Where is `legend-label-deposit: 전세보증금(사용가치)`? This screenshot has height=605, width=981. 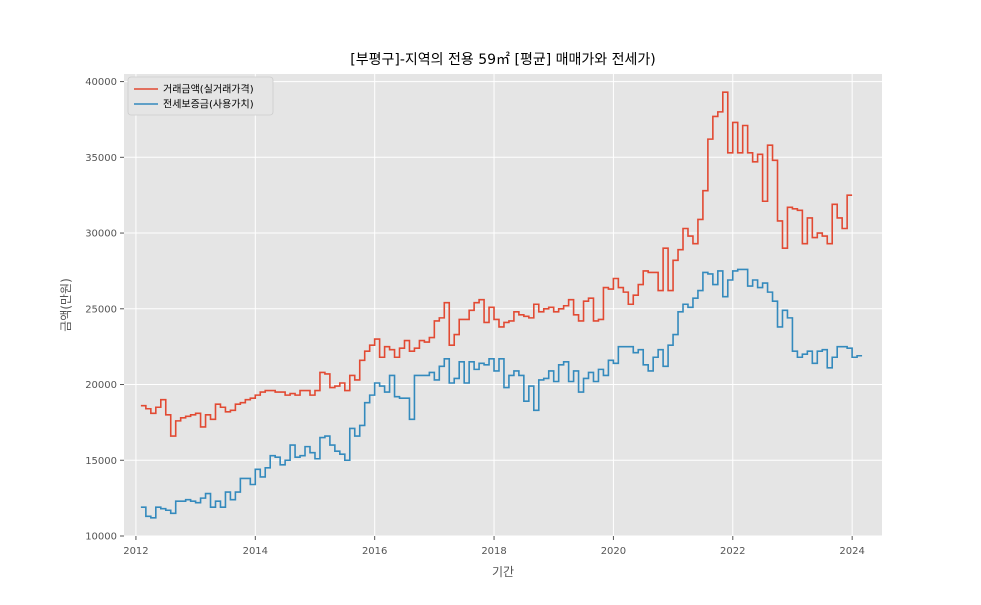 legend-label-deposit: 전세보증금(사용가치) is located at coordinates (208, 105).